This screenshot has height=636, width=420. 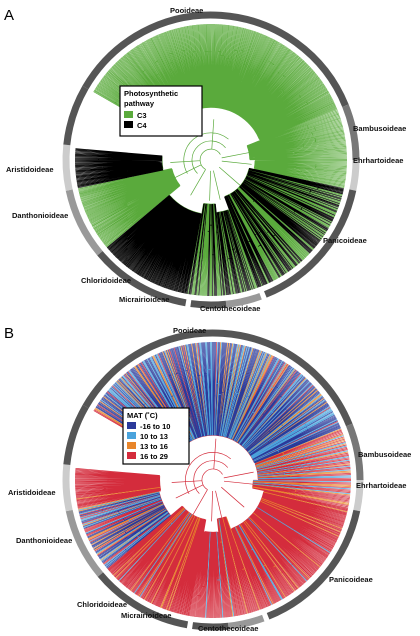 I want to click on clade-label-centothecoideae-b: Centothecoideae, so click(x=228, y=628).